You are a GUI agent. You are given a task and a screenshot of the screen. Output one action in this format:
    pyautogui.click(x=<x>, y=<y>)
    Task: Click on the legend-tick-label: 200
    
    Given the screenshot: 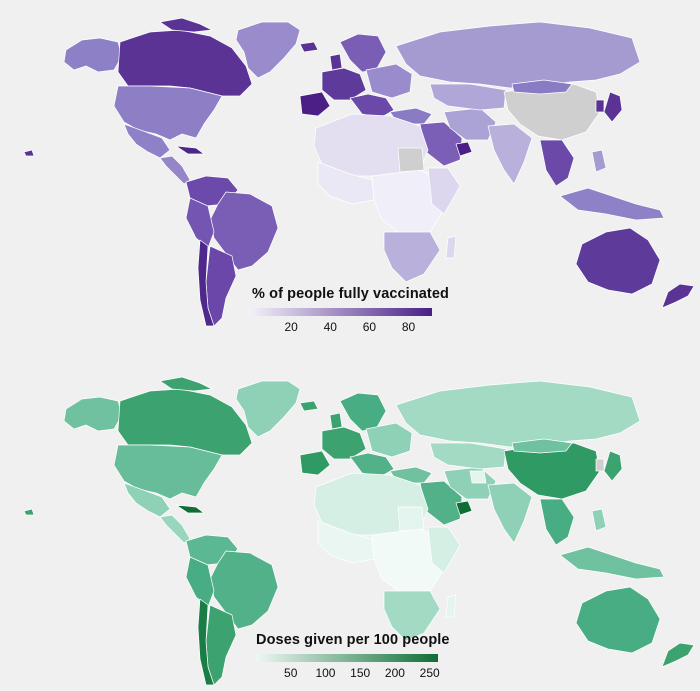 What is the action you would take?
    pyautogui.click(x=394, y=673)
    